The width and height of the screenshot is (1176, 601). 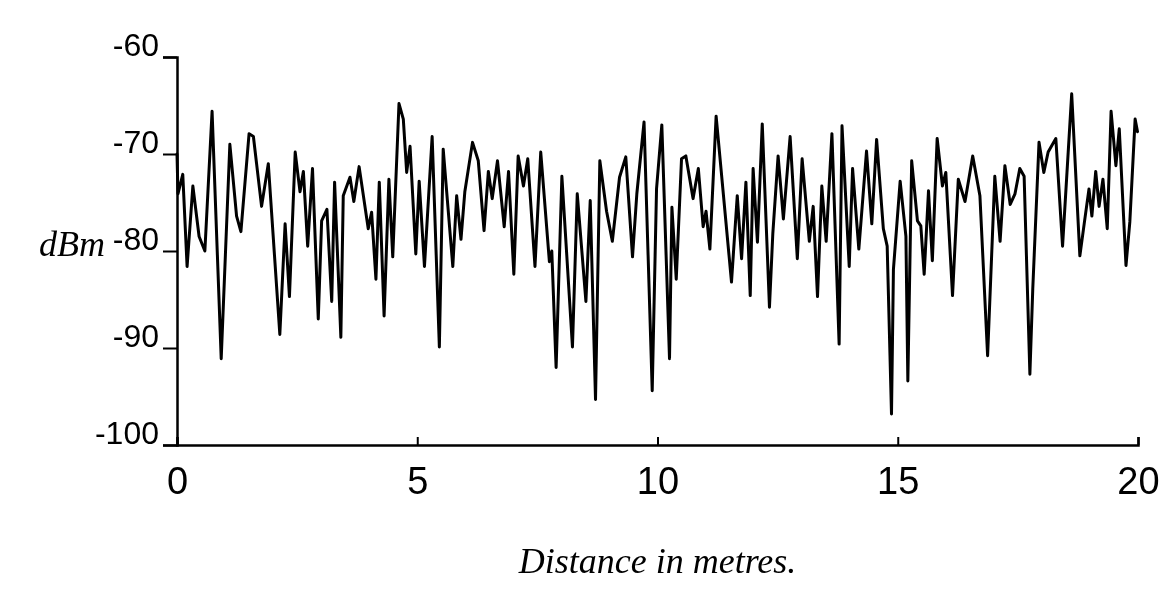 What do you see at coordinates (177, 480) in the screenshot?
I see `x-tick-label: 0` at bounding box center [177, 480].